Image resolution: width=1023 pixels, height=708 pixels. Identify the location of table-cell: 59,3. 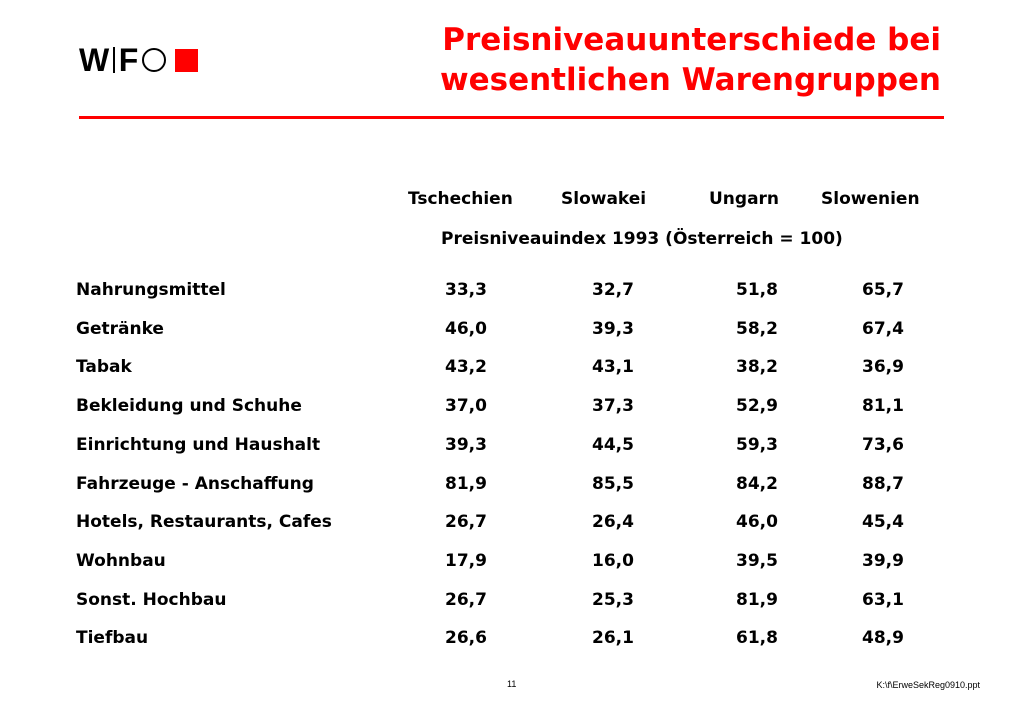
(757, 445).